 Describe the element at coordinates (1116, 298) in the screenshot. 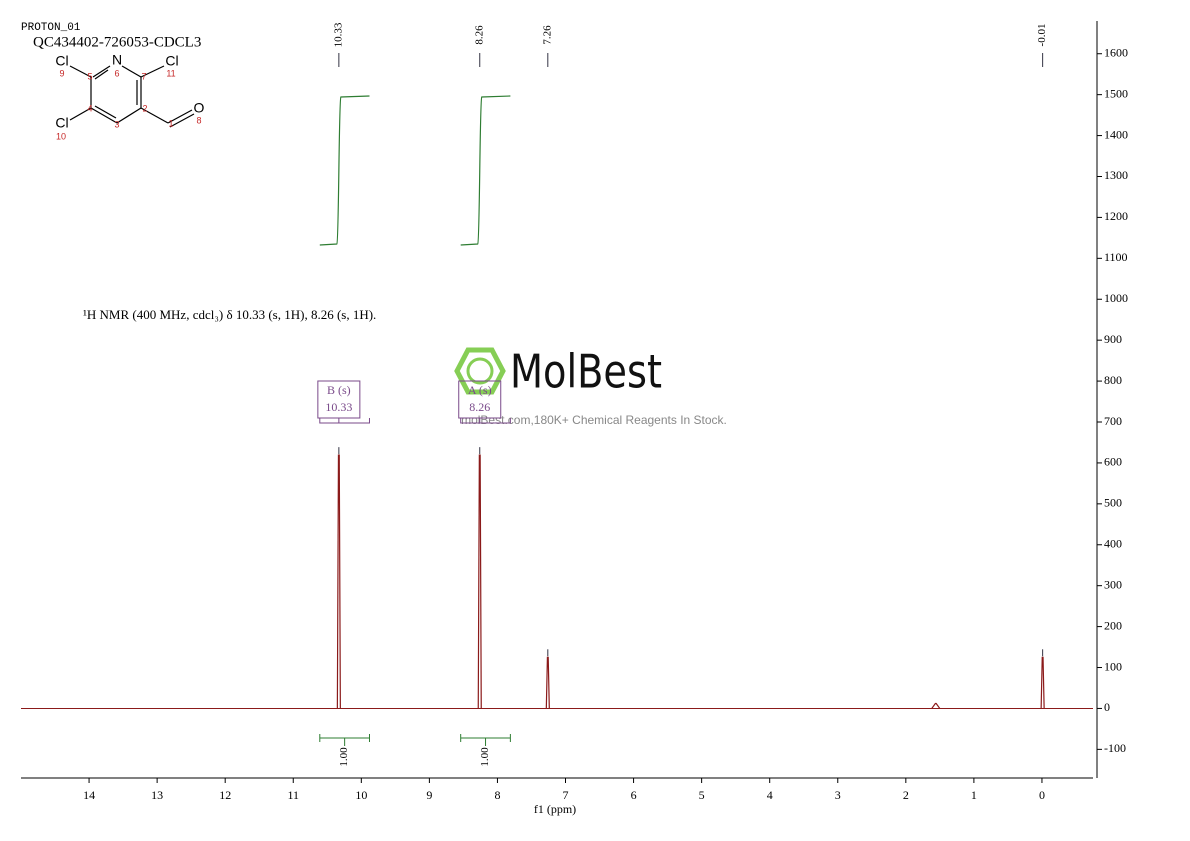

I see `y-tick-label: 1000` at that location.